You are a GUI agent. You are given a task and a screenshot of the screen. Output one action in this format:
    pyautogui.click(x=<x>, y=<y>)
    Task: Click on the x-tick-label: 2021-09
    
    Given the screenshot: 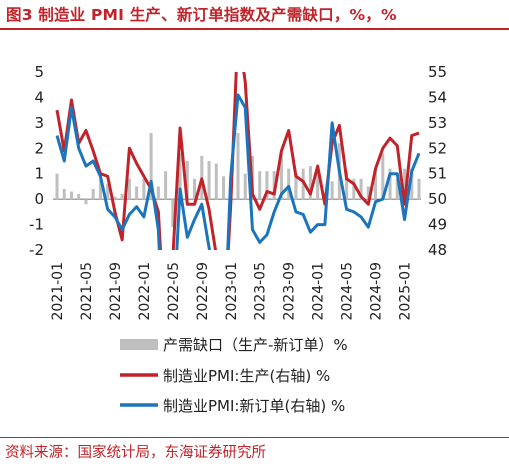 What is the action you would take?
    pyautogui.click(x=116, y=291)
    